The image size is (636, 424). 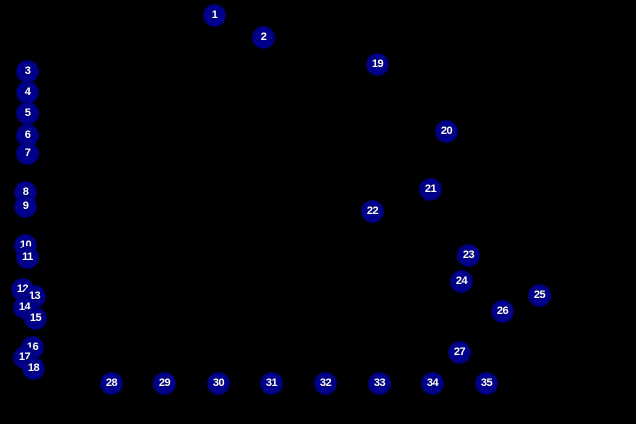 I want to click on som-marker-18: 18, so click(x=33, y=368).